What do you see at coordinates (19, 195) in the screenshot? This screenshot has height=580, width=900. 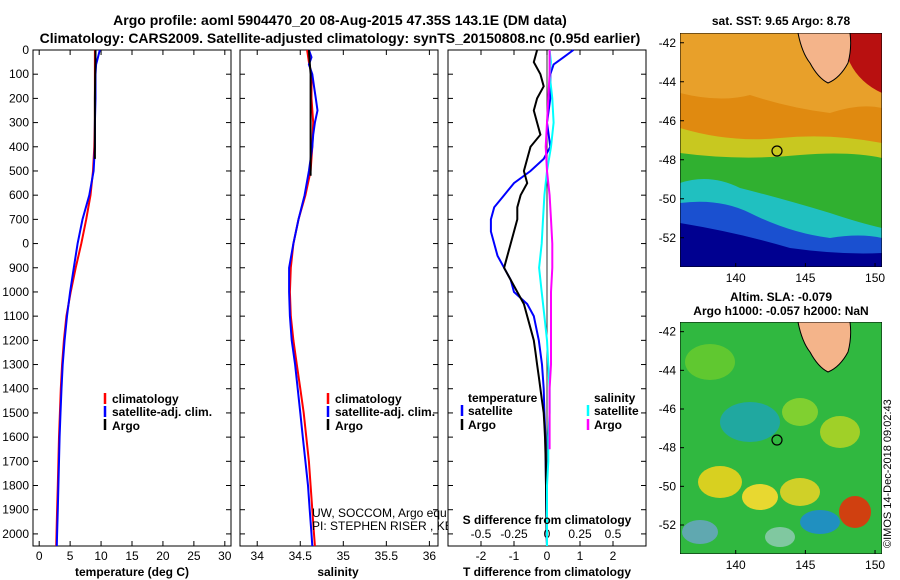 I see `depth-tick-label: 600` at bounding box center [19, 195].